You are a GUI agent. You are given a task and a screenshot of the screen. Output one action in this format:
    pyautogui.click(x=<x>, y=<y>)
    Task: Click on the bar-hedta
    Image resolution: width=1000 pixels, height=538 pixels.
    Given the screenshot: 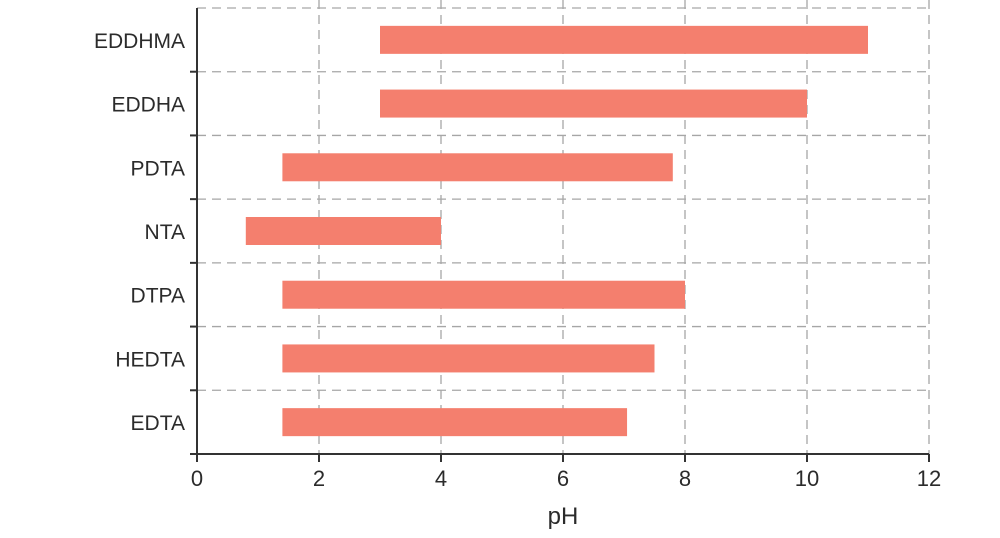 What is the action you would take?
    pyautogui.click(x=468, y=358)
    